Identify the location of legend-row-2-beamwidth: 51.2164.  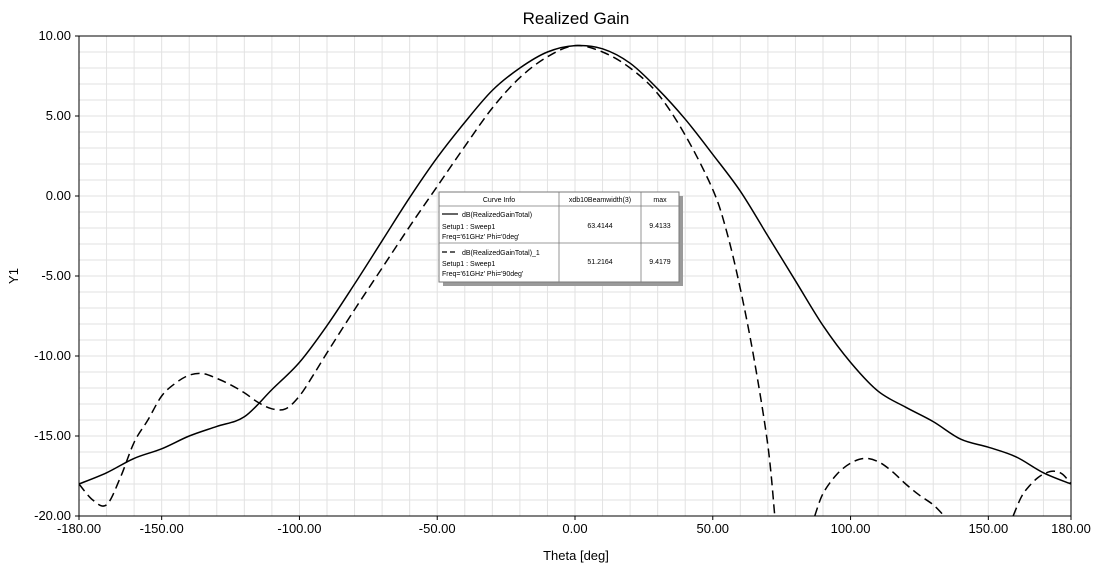
(599, 262).